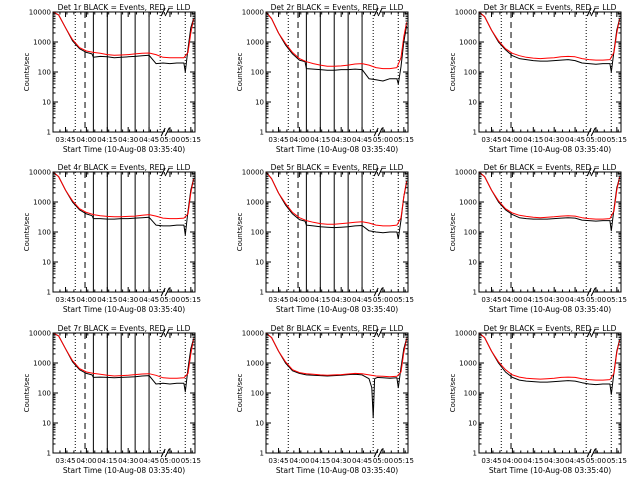  I want to click on chart-title: Det 2r BLACK = Events, RED = LLD, so click(337, 7).